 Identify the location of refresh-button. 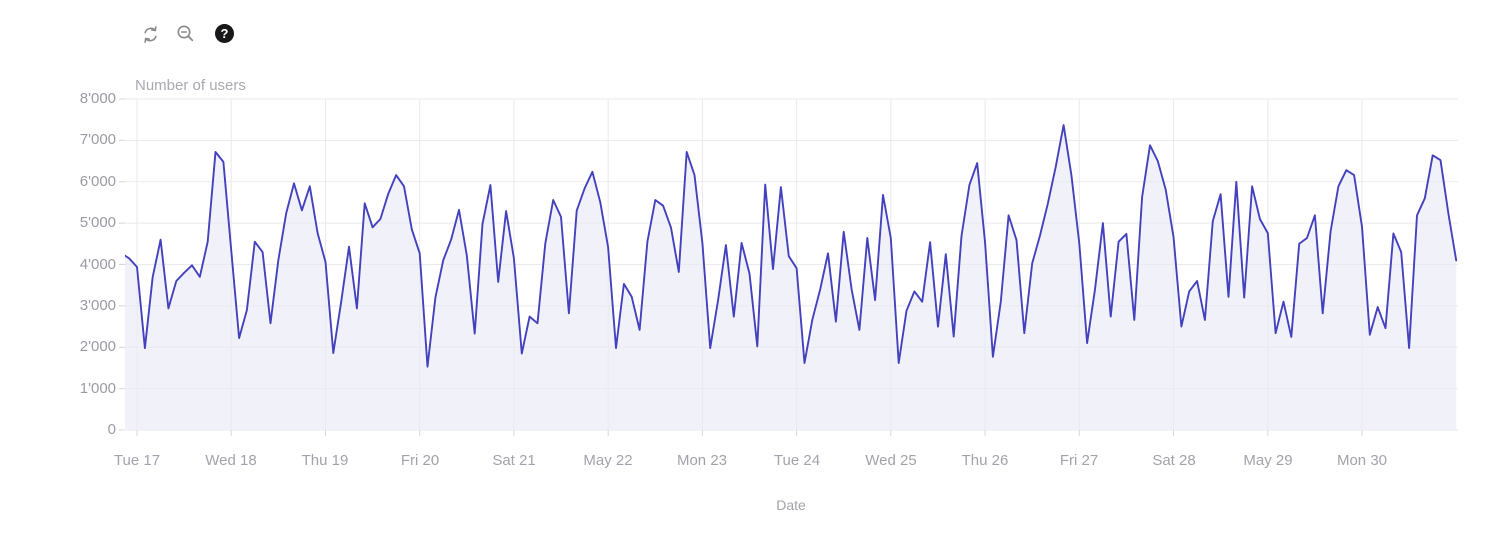
(150, 34).